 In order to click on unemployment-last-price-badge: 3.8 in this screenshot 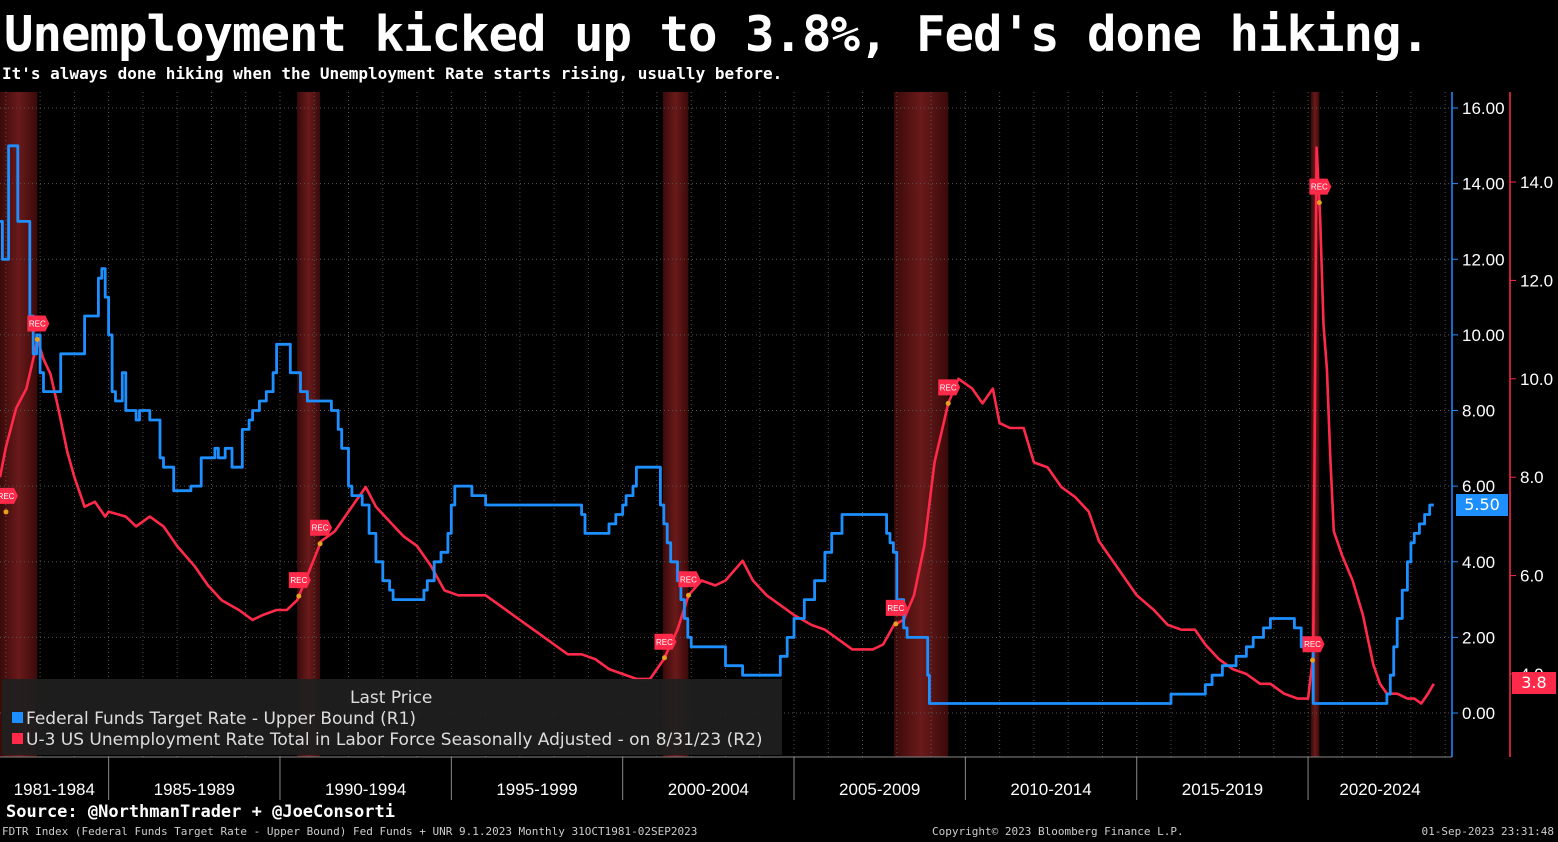, I will do `click(1534, 683)`.